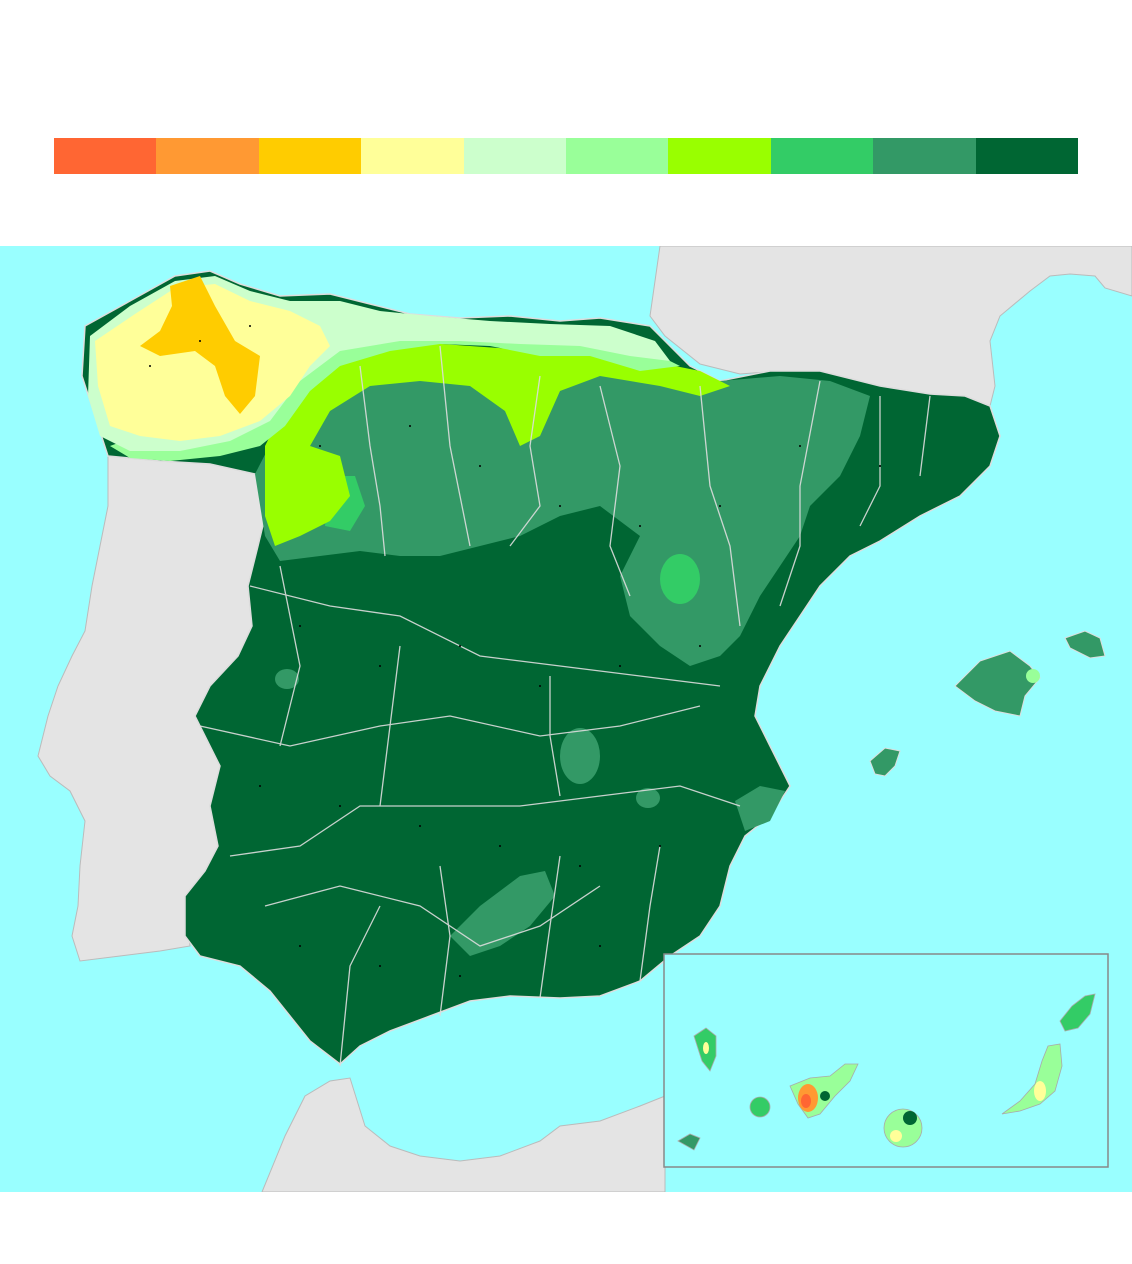  What do you see at coordinates (502, 913) in the screenshot?
I see `region-339966-south` at bounding box center [502, 913].